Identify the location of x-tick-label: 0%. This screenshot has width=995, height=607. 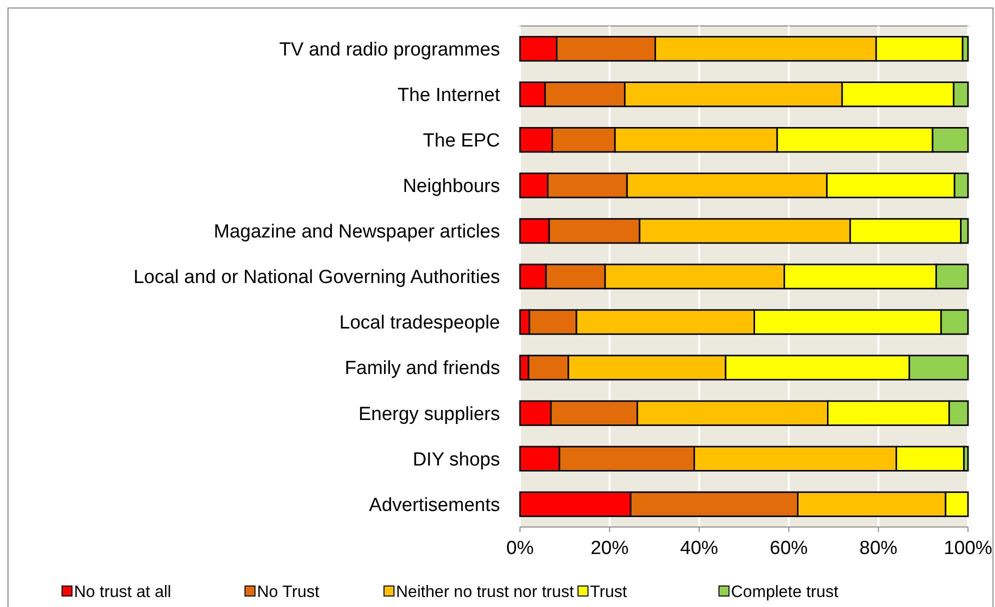
(520, 548).